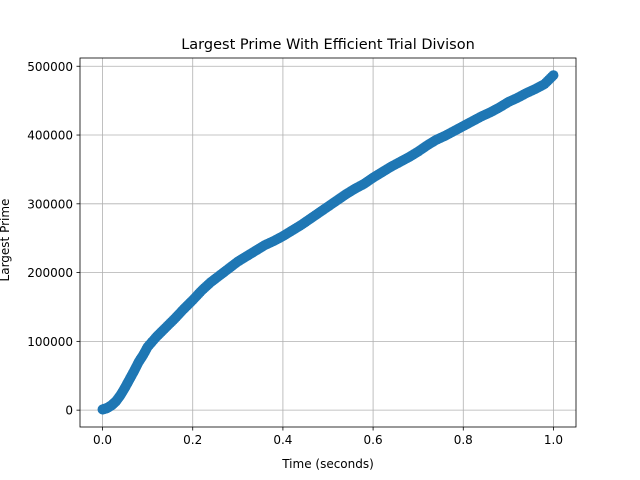 The height and width of the screenshot is (480, 640). Describe the element at coordinates (69, 411) in the screenshot. I see `y-tick-label: 0` at that location.